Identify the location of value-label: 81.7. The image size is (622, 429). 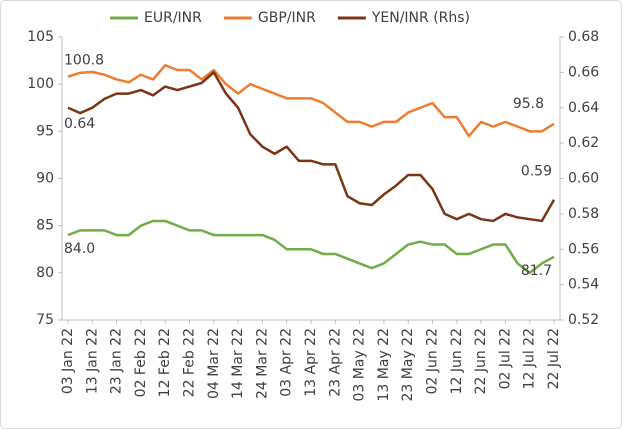
(536, 271).